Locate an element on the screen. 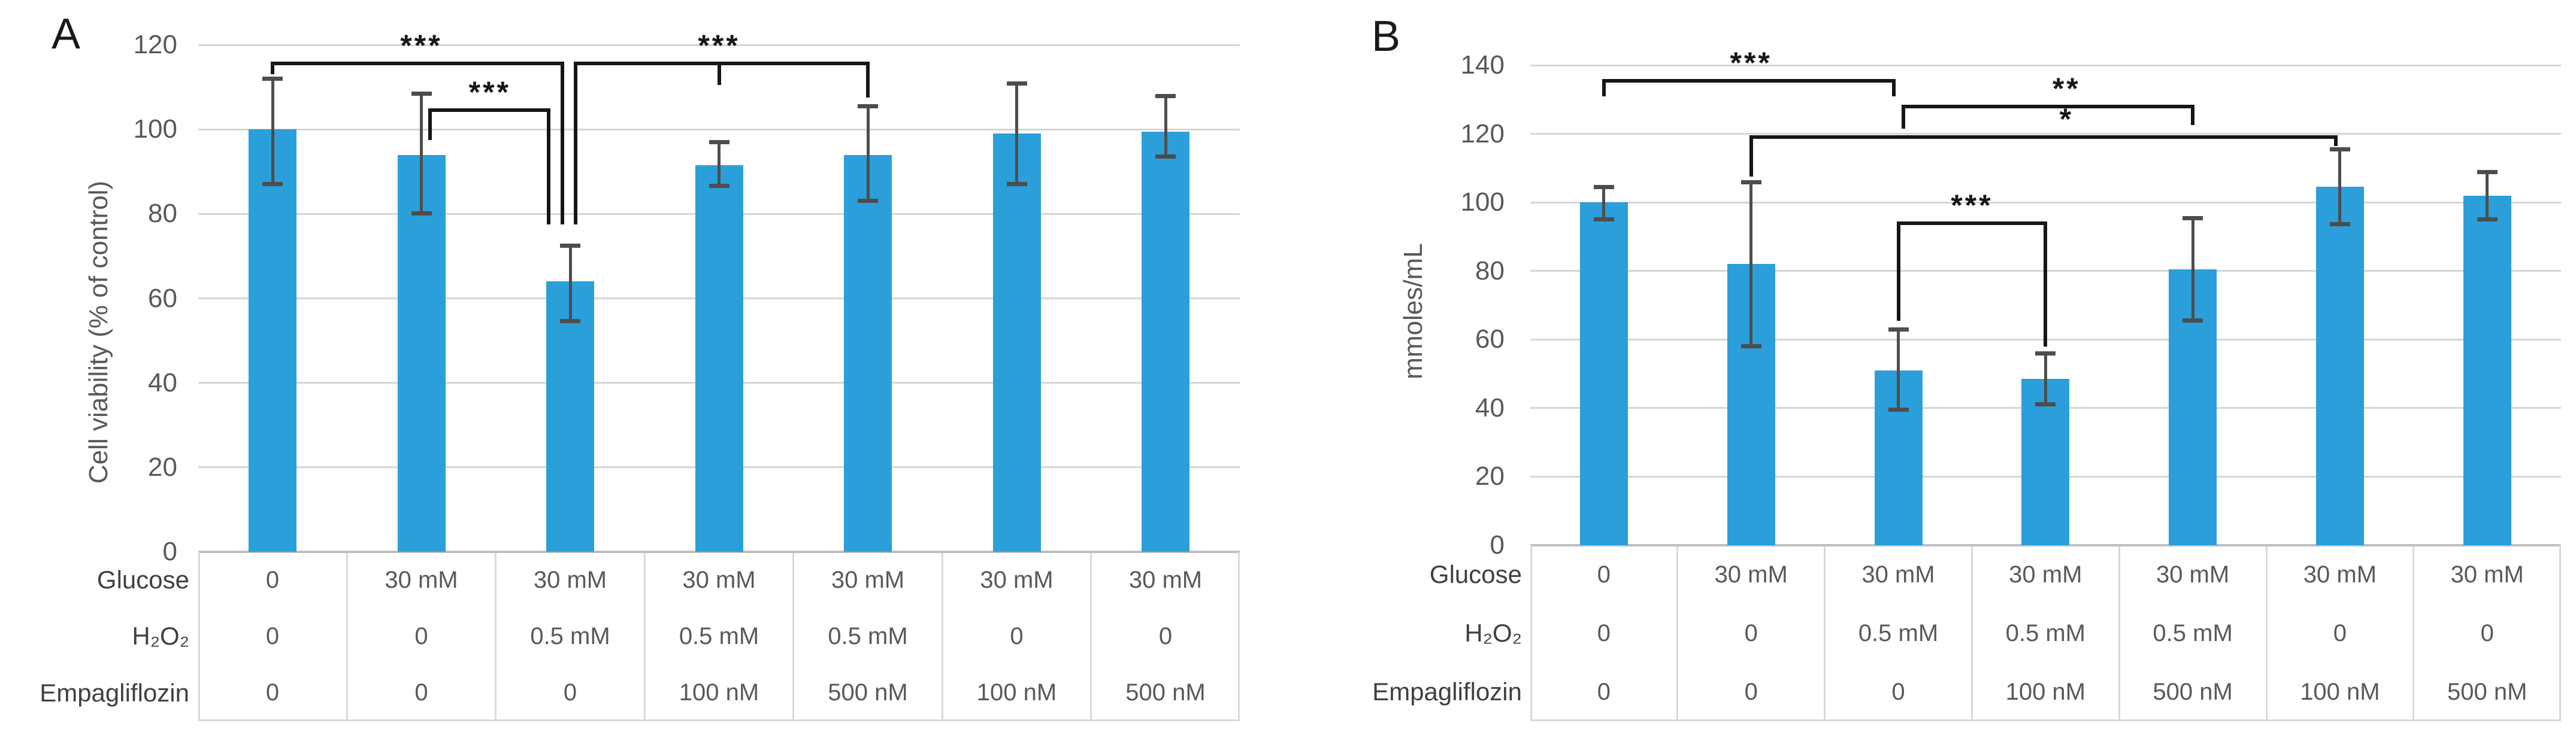  condition-cell: 0.5 mM is located at coordinates (868, 636).